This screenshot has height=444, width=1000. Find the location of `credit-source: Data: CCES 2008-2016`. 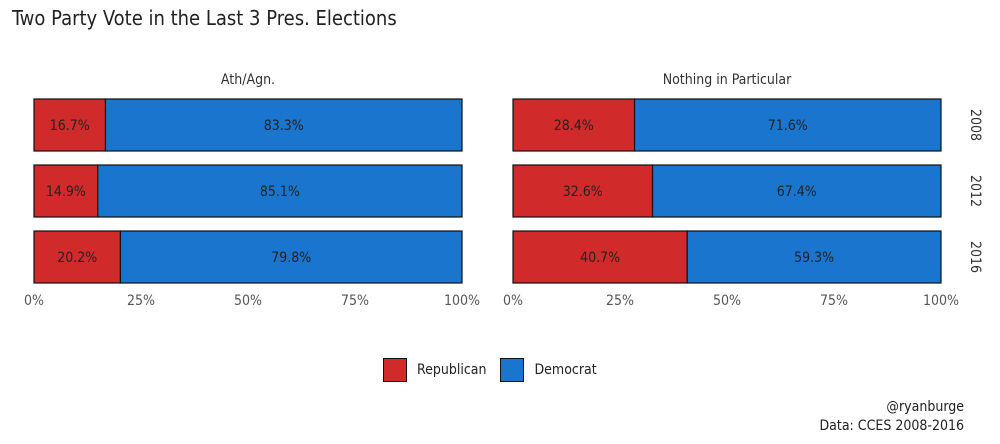

credit-source: Data: CCES 2008-2016 is located at coordinates (891, 426).